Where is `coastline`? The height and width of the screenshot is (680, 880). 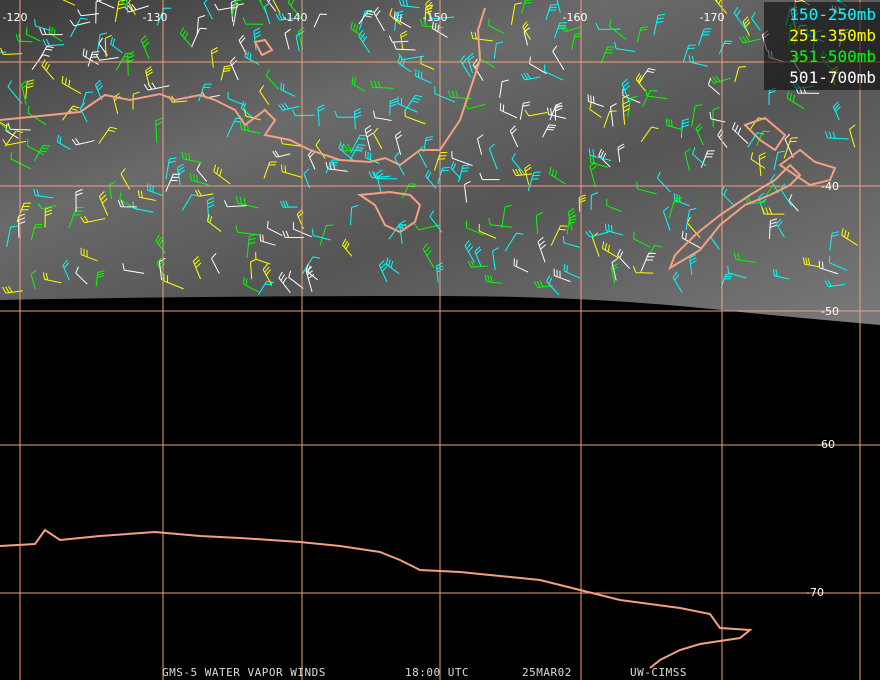 coastline is located at coordinates (263, 47).